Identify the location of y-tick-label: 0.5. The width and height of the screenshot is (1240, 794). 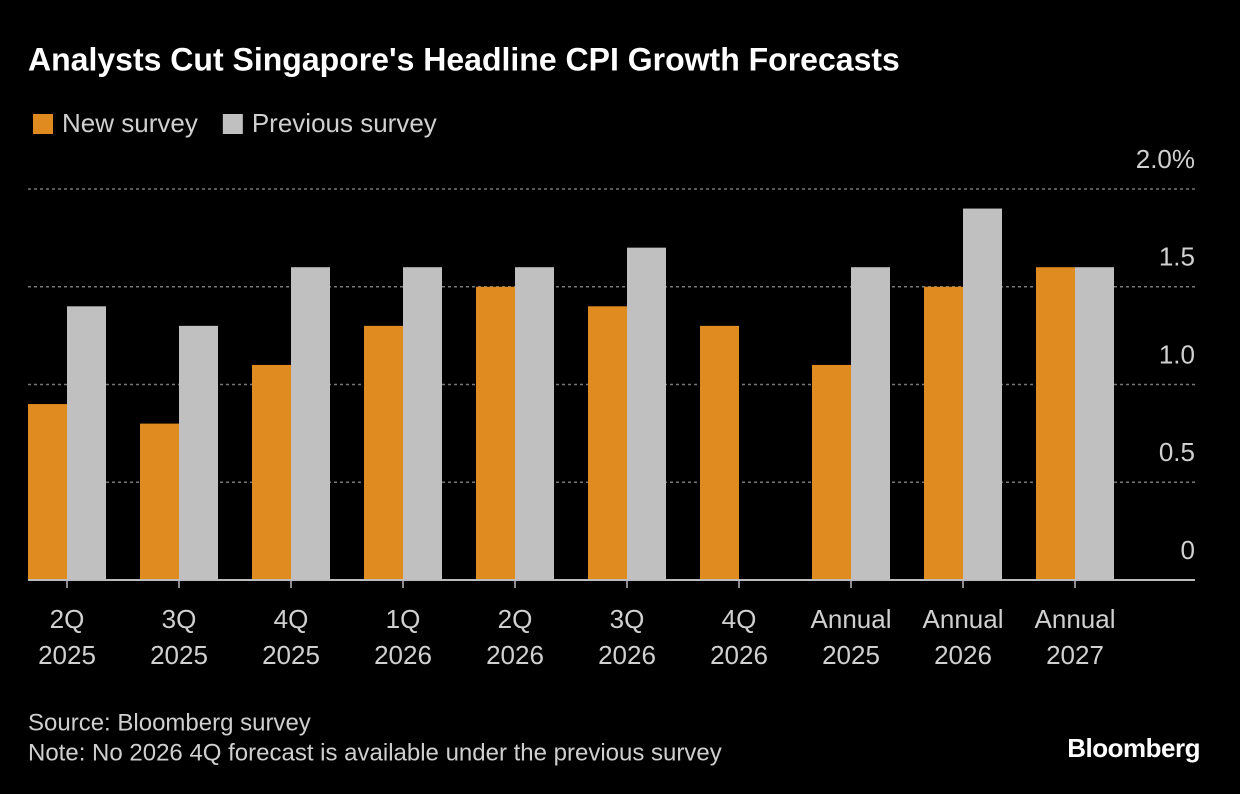
(1177, 452).